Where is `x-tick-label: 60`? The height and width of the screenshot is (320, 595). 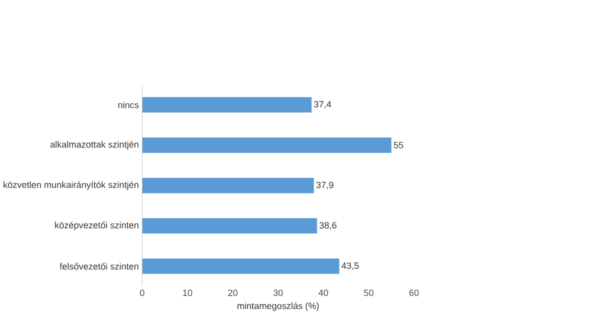
x-tick-label: 60 is located at coordinates (414, 293).